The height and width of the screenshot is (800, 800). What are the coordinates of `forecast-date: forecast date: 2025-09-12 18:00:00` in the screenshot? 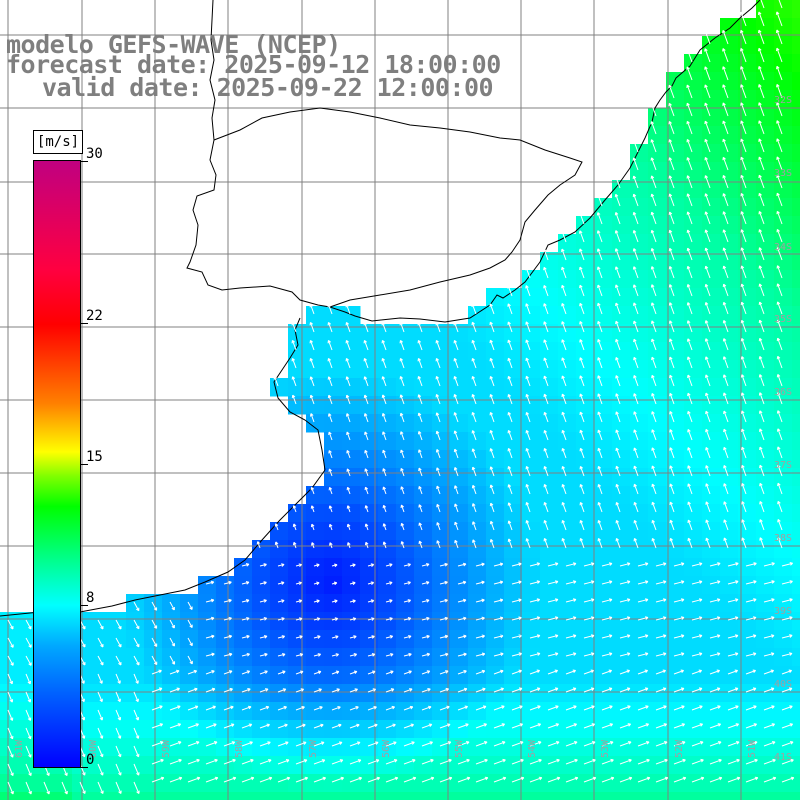 It's located at (253, 64).